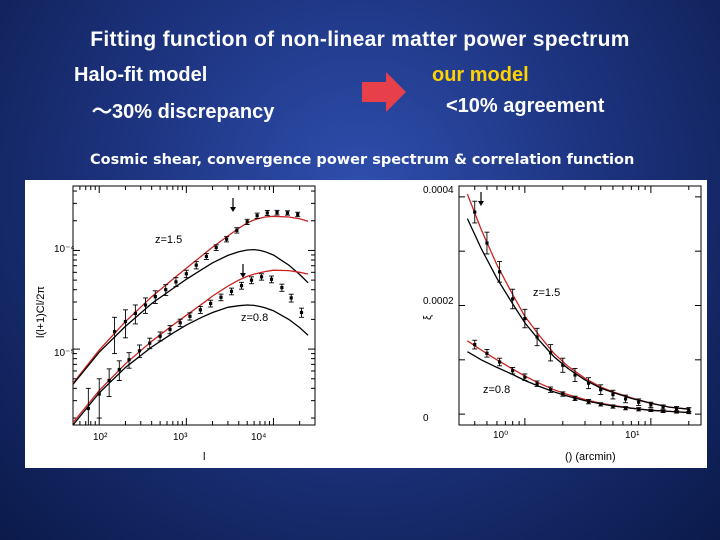  What do you see at coordinates (204, 457) in the screenshot?
I see `left-xlabel: l` at bounding box center [204, 457].